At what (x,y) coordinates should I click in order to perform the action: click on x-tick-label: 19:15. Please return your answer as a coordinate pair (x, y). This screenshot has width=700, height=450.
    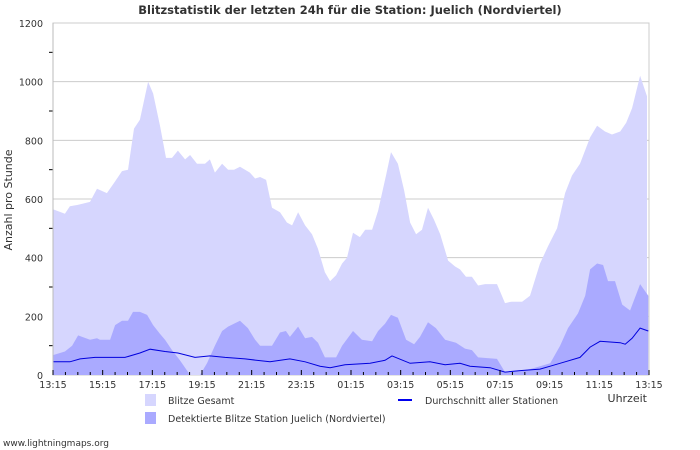
    Looking at the image, I should click on (201, 385).